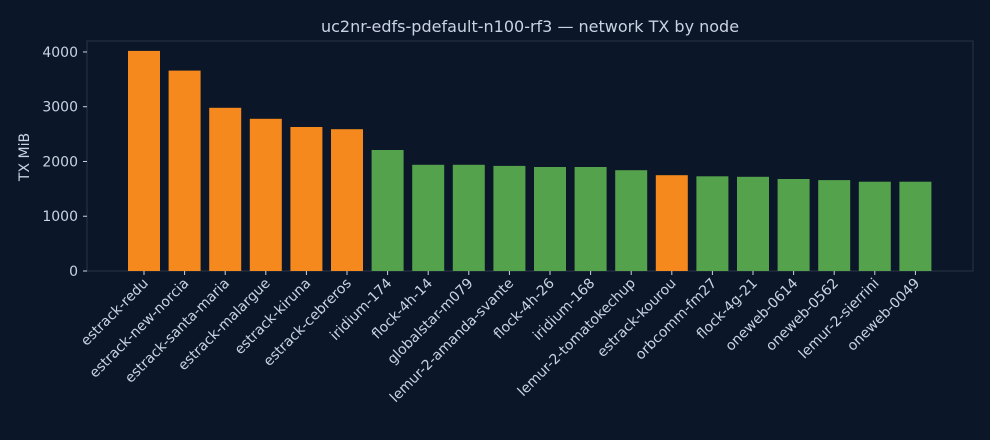  What do you see at coordinates (60, 162) in the screenshot?
I see `y-tick-label: 2000` at bounding box center [60, 162].